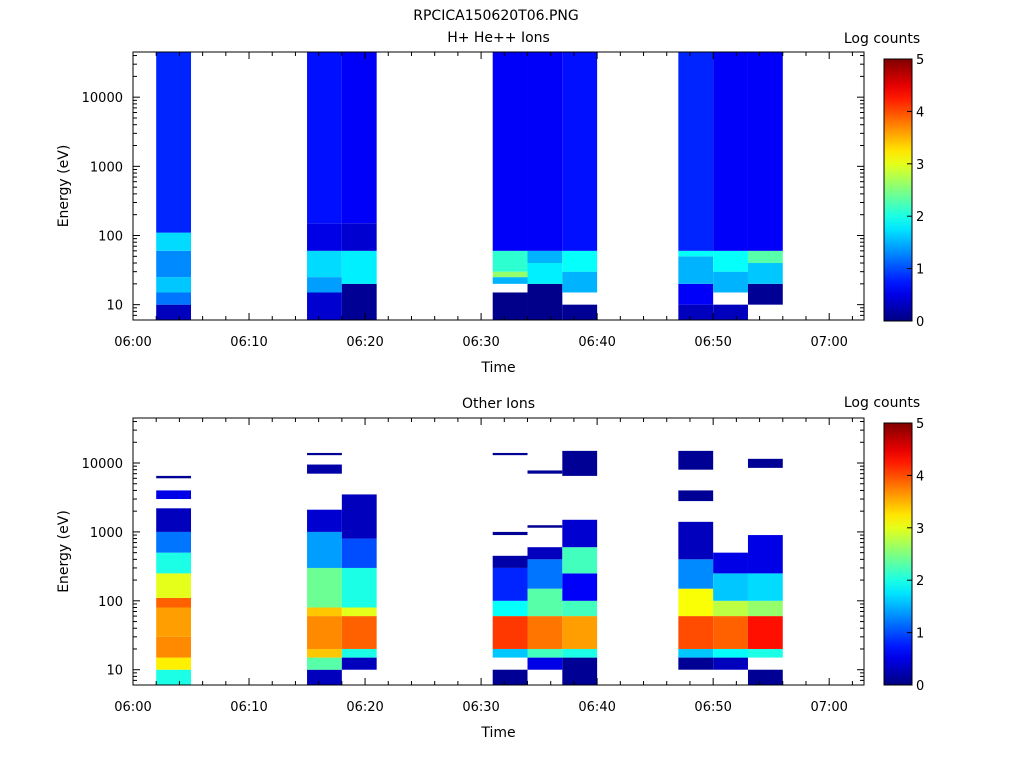 This screenshot has height=768, width=1024. What do you see at coordinates (480, 342) in the screenshot?
I see `x-tick-label: 06:30` at bounding box center [480, 342].